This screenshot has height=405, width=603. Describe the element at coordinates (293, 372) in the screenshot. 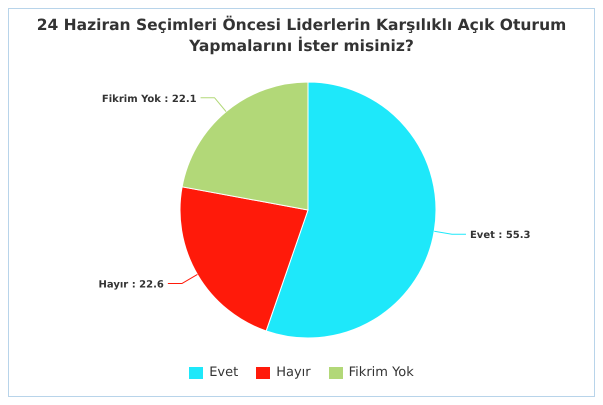

I see `legend-label: Hayır` at that location.